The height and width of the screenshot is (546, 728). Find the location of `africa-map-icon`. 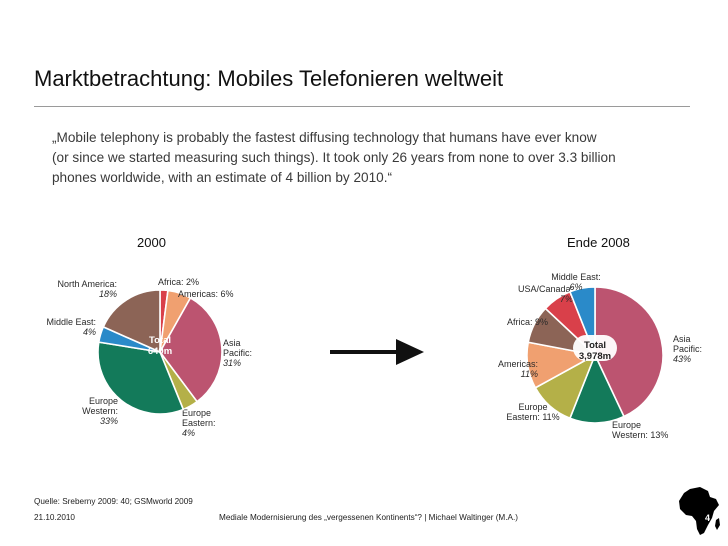

africa-map-icon is located at coordinates (699, 511).